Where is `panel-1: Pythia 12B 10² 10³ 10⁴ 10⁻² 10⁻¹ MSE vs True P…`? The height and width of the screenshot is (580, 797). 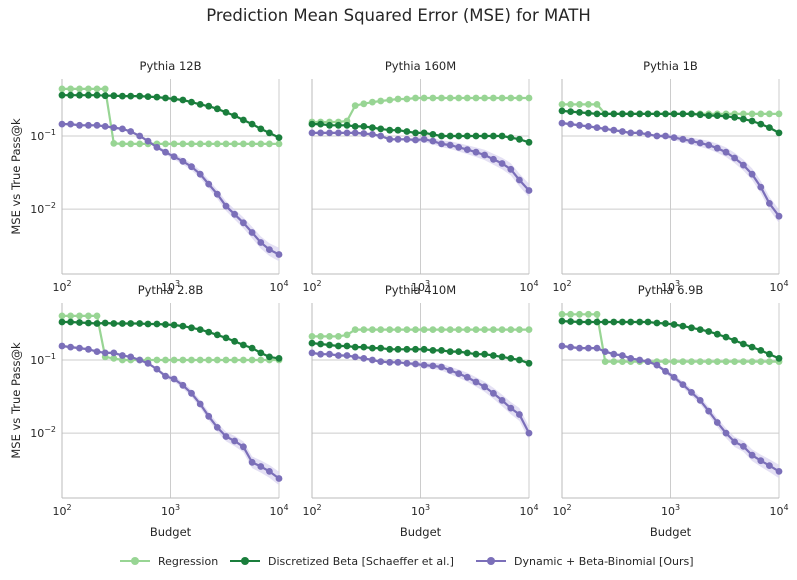 panel-1: Pythia 12B 10² 10³ 10⁴ 10⁻² 10⁻¹ MSE vs True P… is located at coordinates (149, 176).